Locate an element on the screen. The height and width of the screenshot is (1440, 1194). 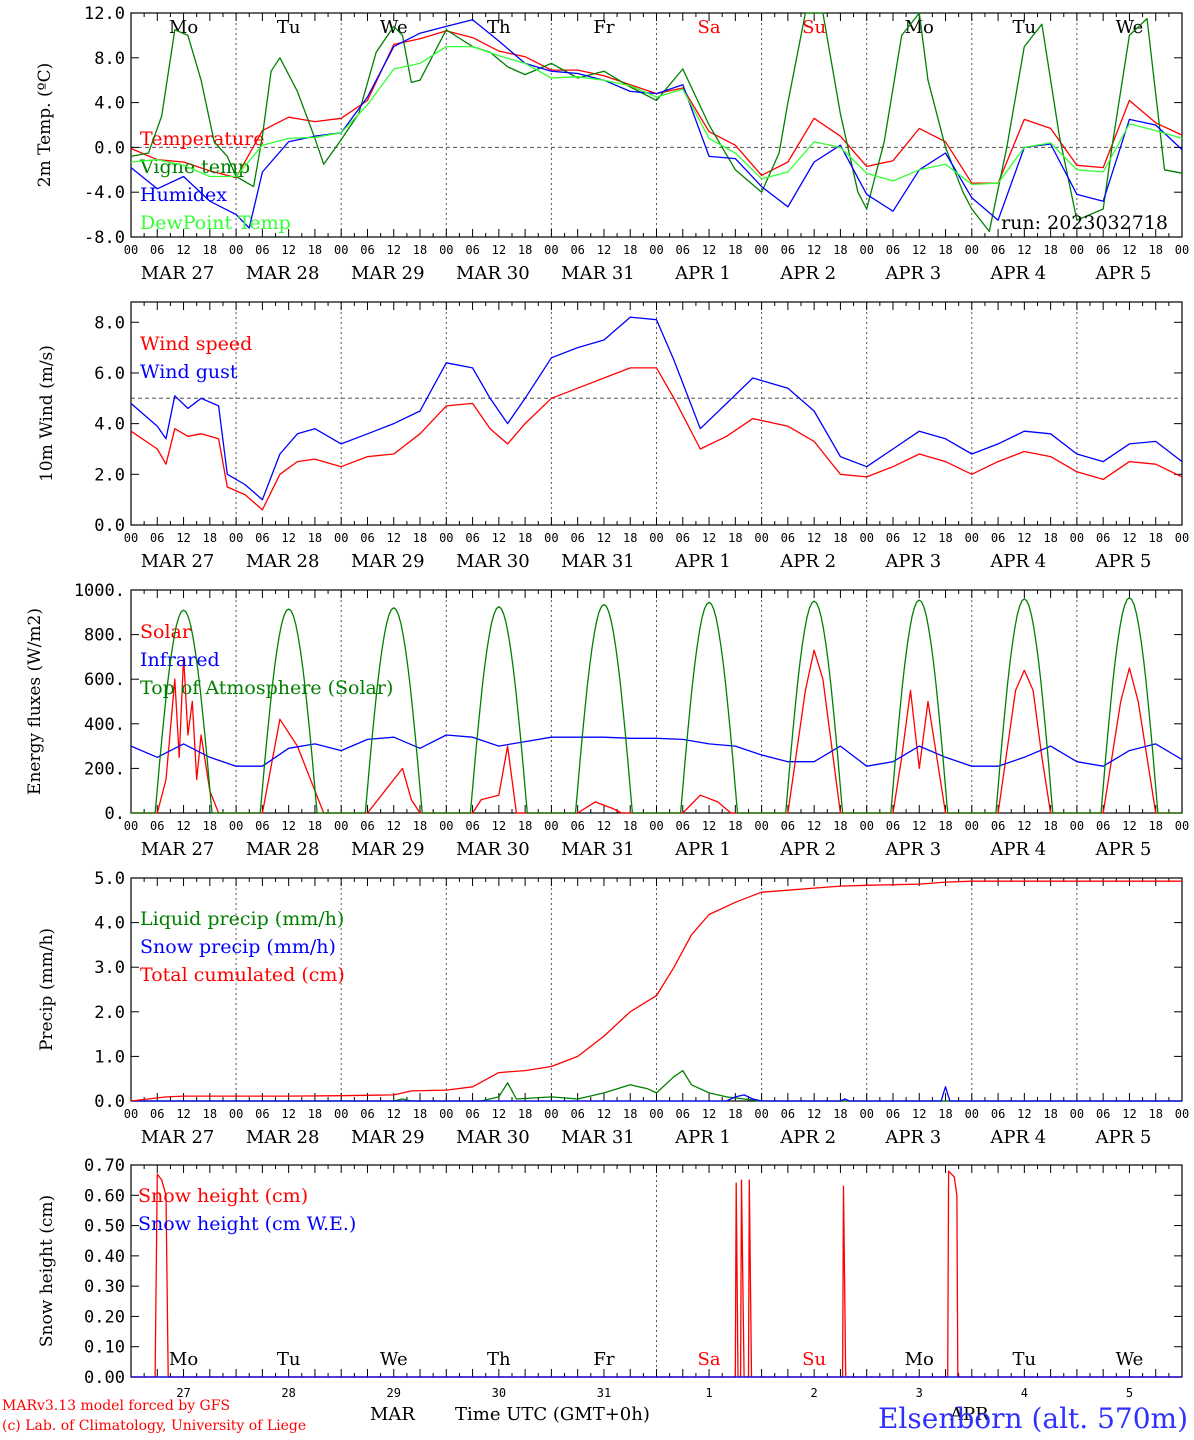
day-of-week-label: Sa is located at coordinates (709, 1359).